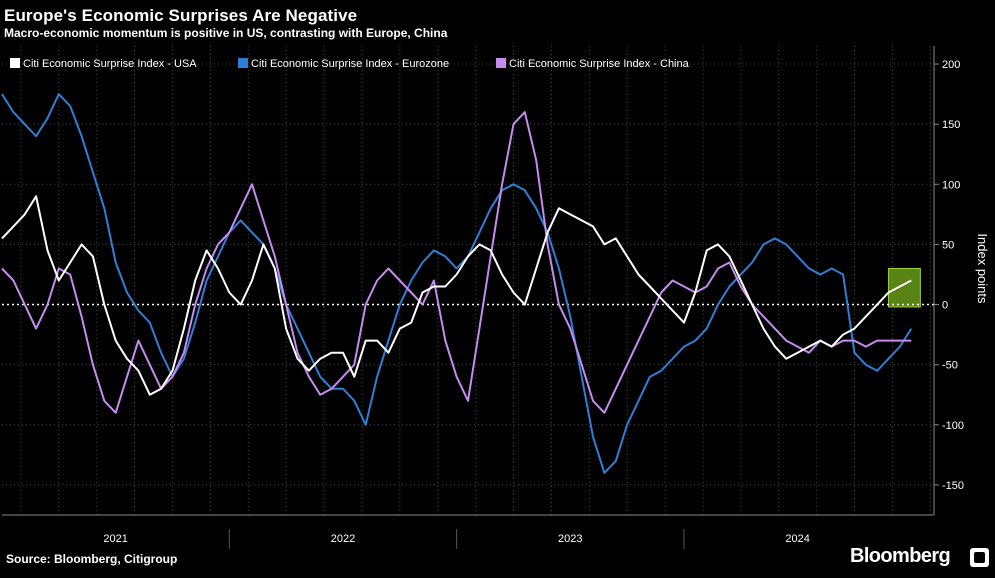 Image resolution: width=995 pixels, height=578 pixels. I want to click on y-tick-label: 200, so click(951, 65).